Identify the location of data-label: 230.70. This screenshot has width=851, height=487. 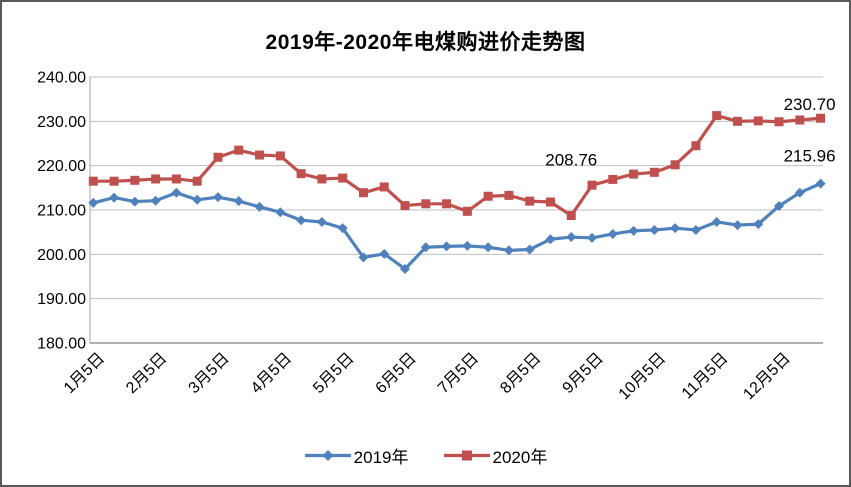
(810, 104).